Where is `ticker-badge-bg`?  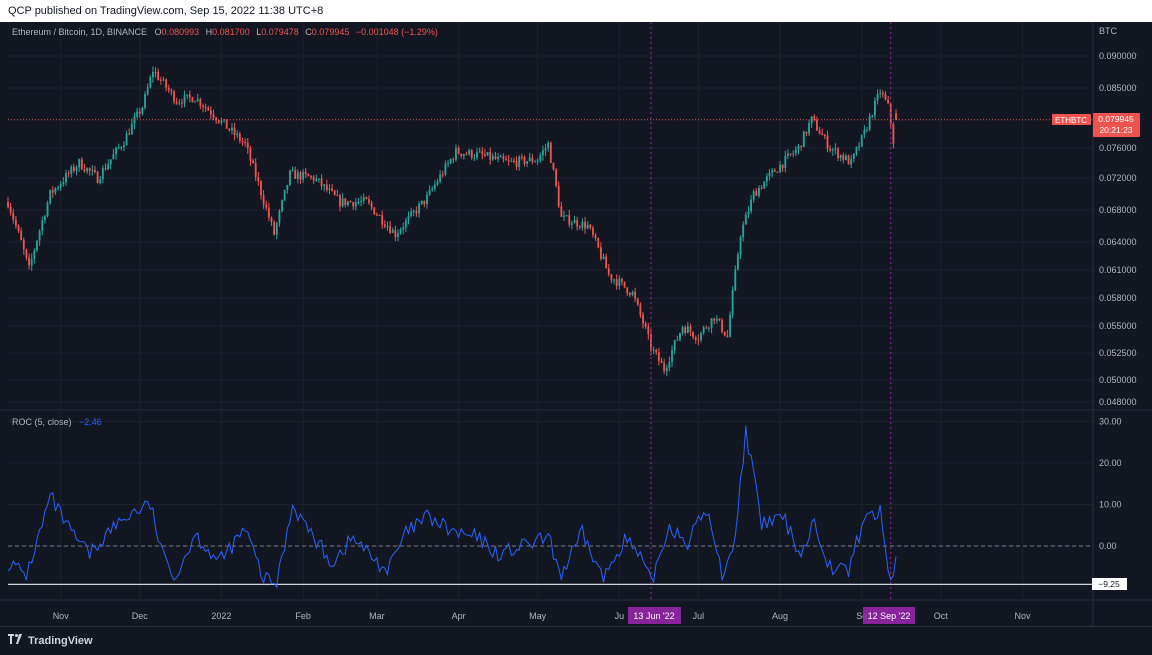 ticker-badge-bg is located at coordinates (1071, 119).